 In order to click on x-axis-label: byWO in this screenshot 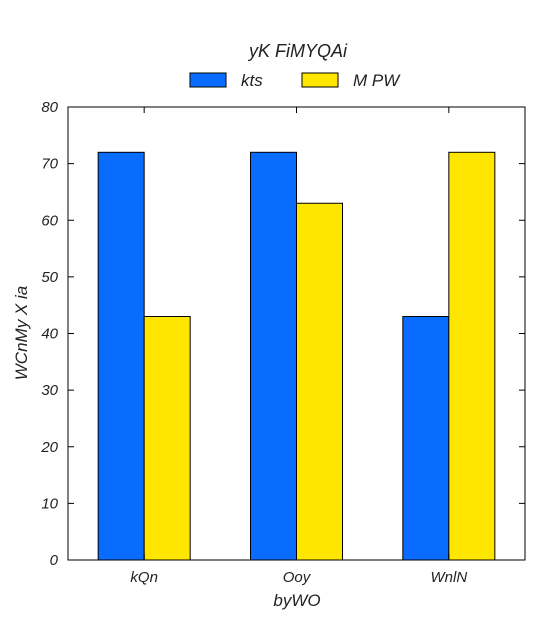, I will do `click(296, 600)`.